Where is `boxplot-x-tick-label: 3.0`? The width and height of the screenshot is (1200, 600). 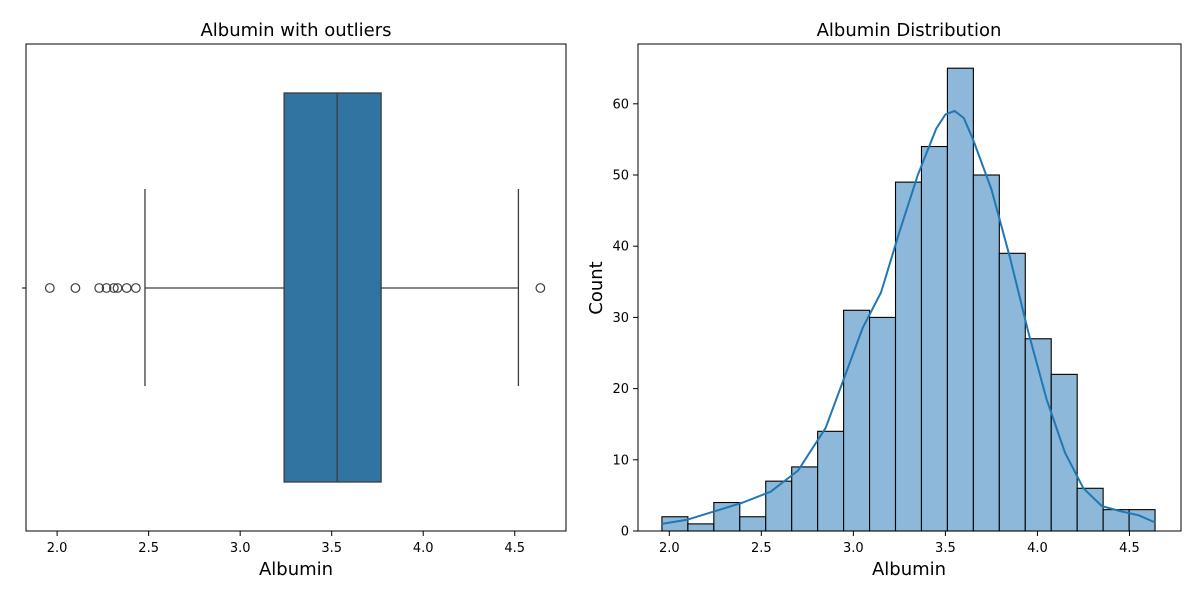 boxplot-x-tick-label: 3.0 is located at coordinates (240, 548).